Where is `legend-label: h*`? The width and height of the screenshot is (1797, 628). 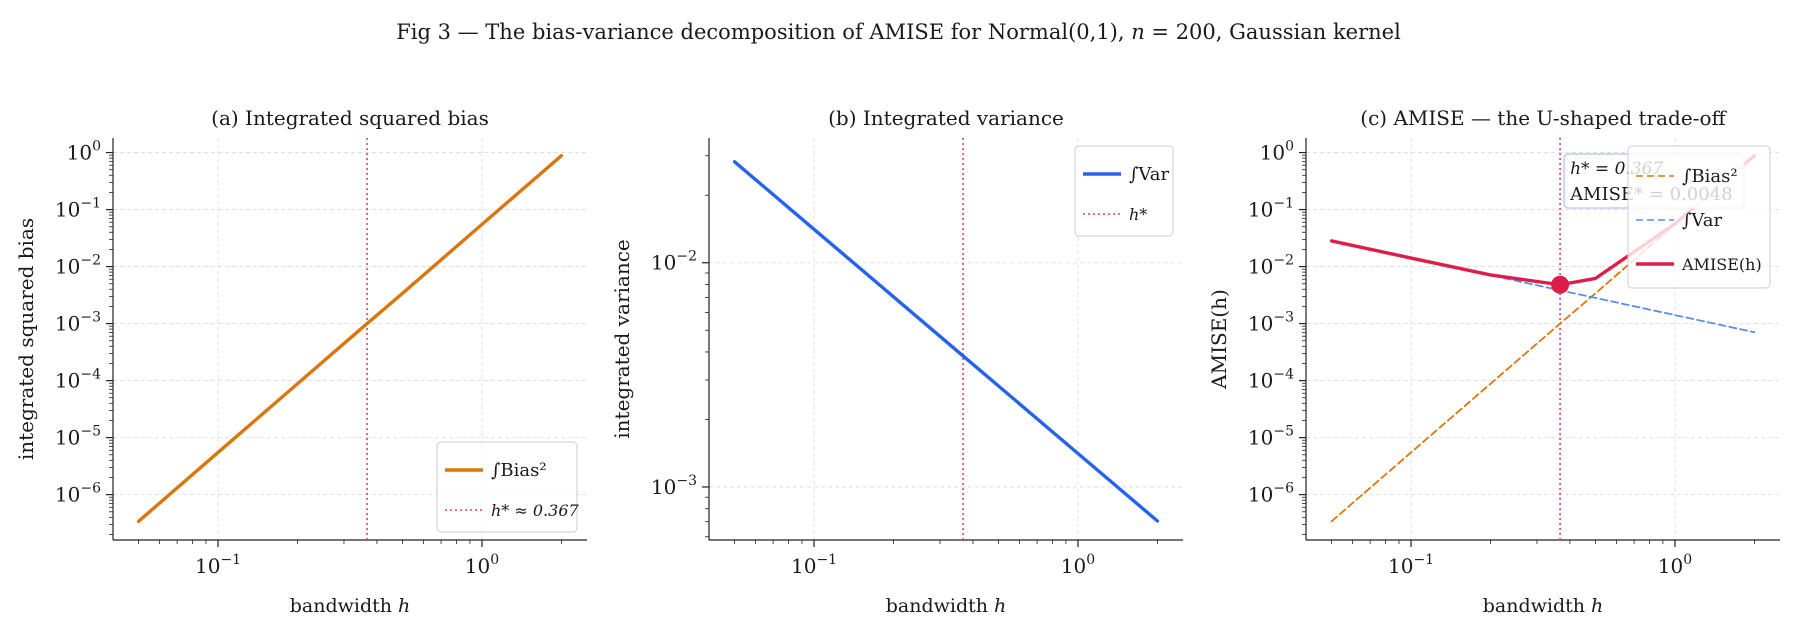 legend-label: h* is located at coordinates (1138, 214).